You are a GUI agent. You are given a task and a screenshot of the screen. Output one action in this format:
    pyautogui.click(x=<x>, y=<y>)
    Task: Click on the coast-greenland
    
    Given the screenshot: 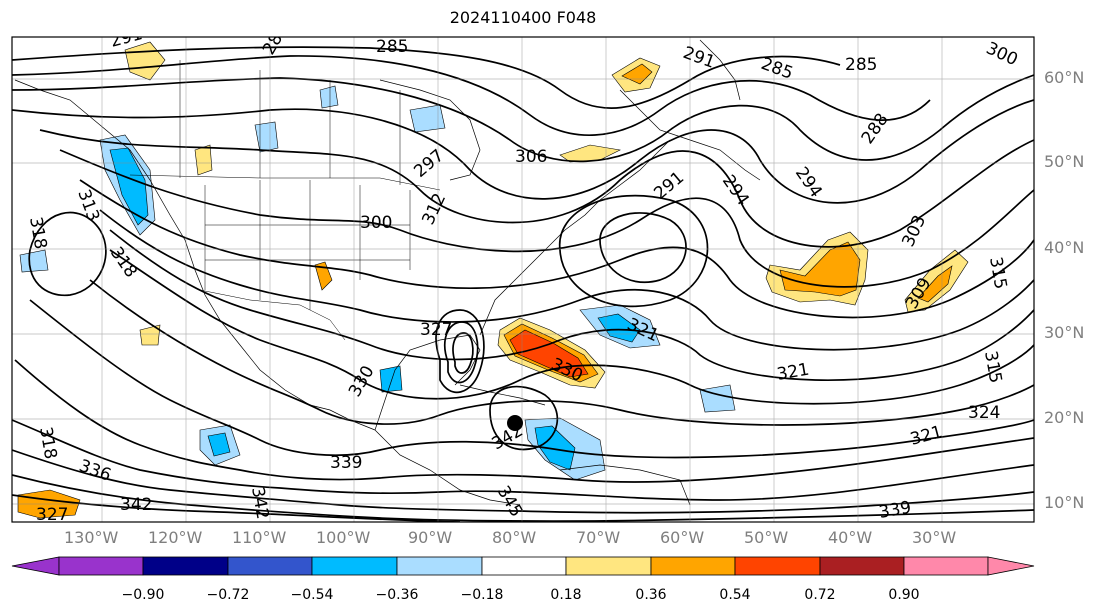 What is the action you would take?
    pyautogui.click(x=720, y=70)
    